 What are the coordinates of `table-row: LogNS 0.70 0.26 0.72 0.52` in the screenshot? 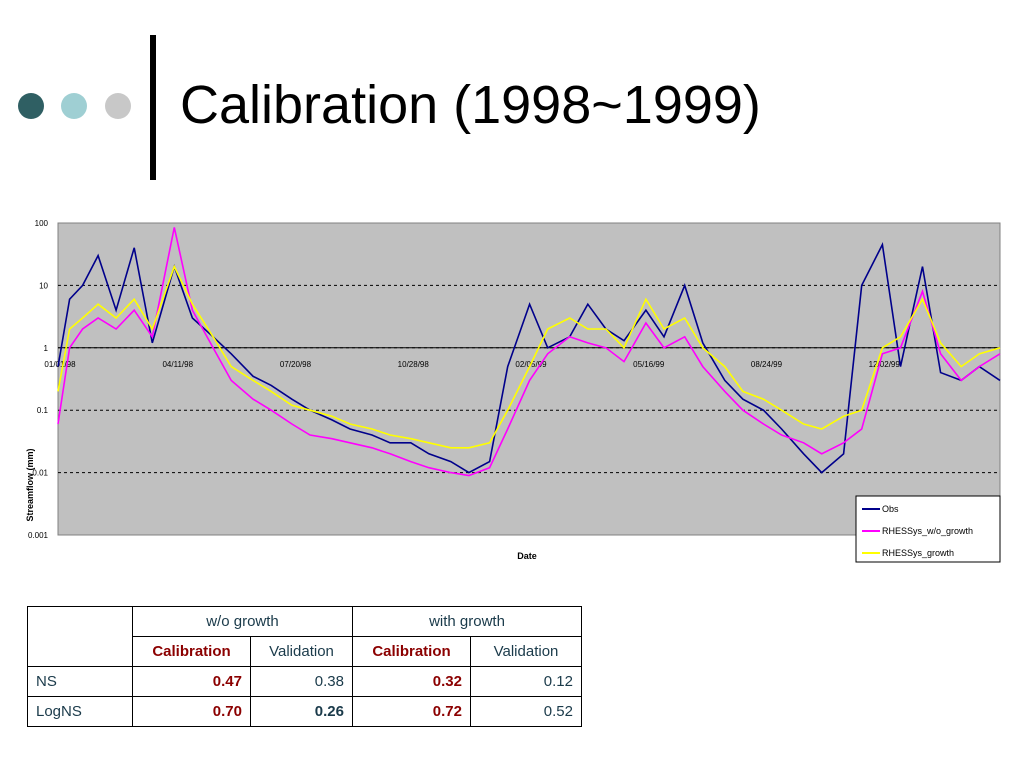 It's located at (304, 711).